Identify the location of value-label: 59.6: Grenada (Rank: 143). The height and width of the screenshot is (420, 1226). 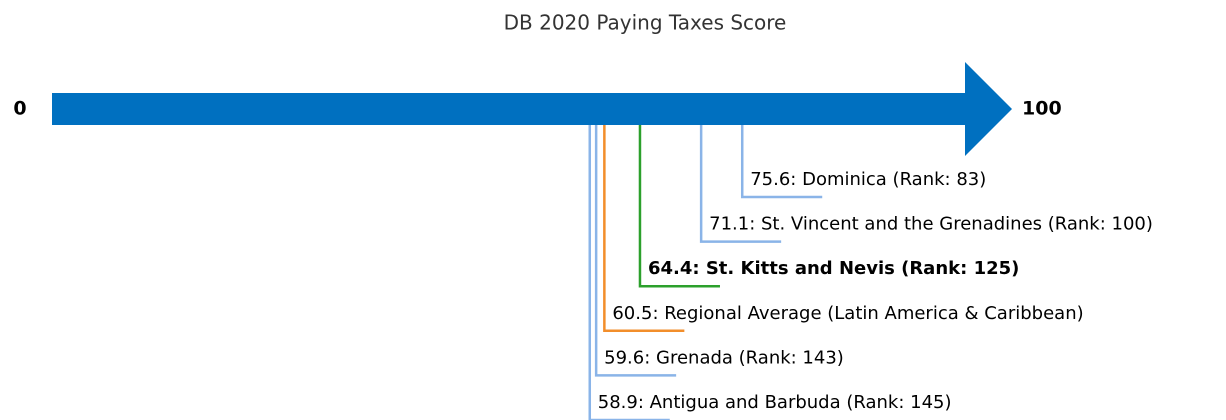
(724, 357).